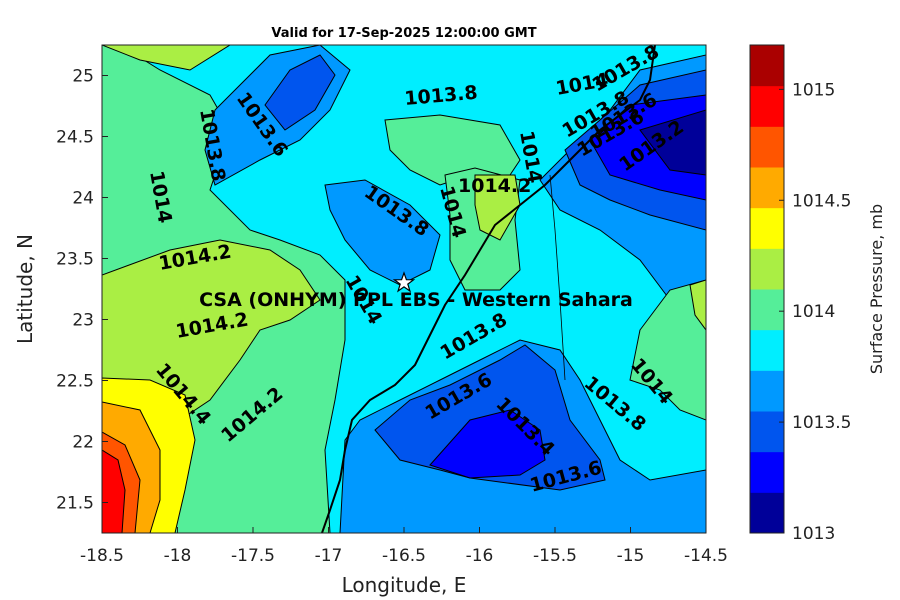 Image resolution: width=900 pixels, height=600 pixels. Describe the element at coordinates (102, 556) in the screenshot. I see `x-tick-label: -18.5` at that location.